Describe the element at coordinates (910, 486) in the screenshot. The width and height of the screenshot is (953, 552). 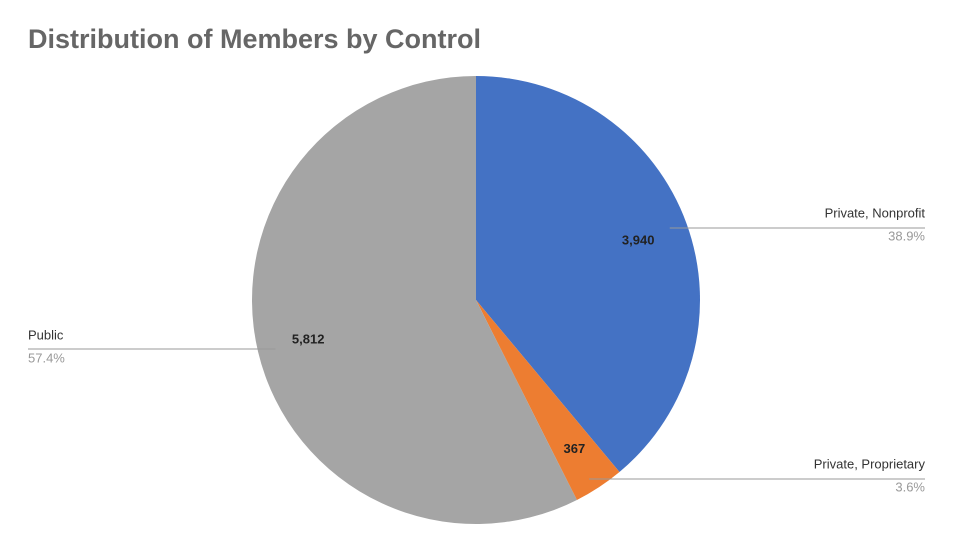
I see `percent-label: 3.6%` at that location.